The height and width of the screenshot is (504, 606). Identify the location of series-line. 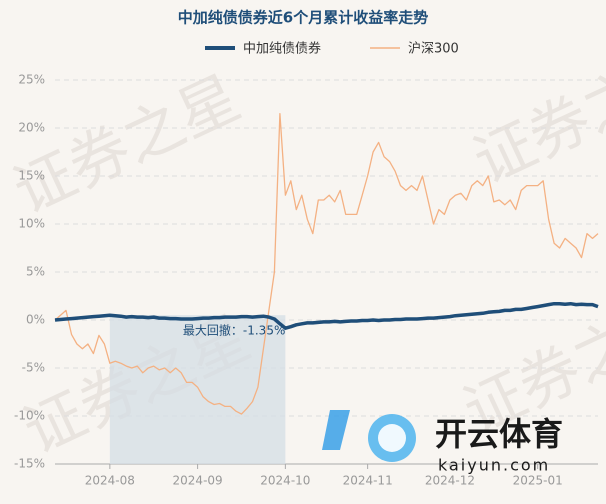
(326, 315).